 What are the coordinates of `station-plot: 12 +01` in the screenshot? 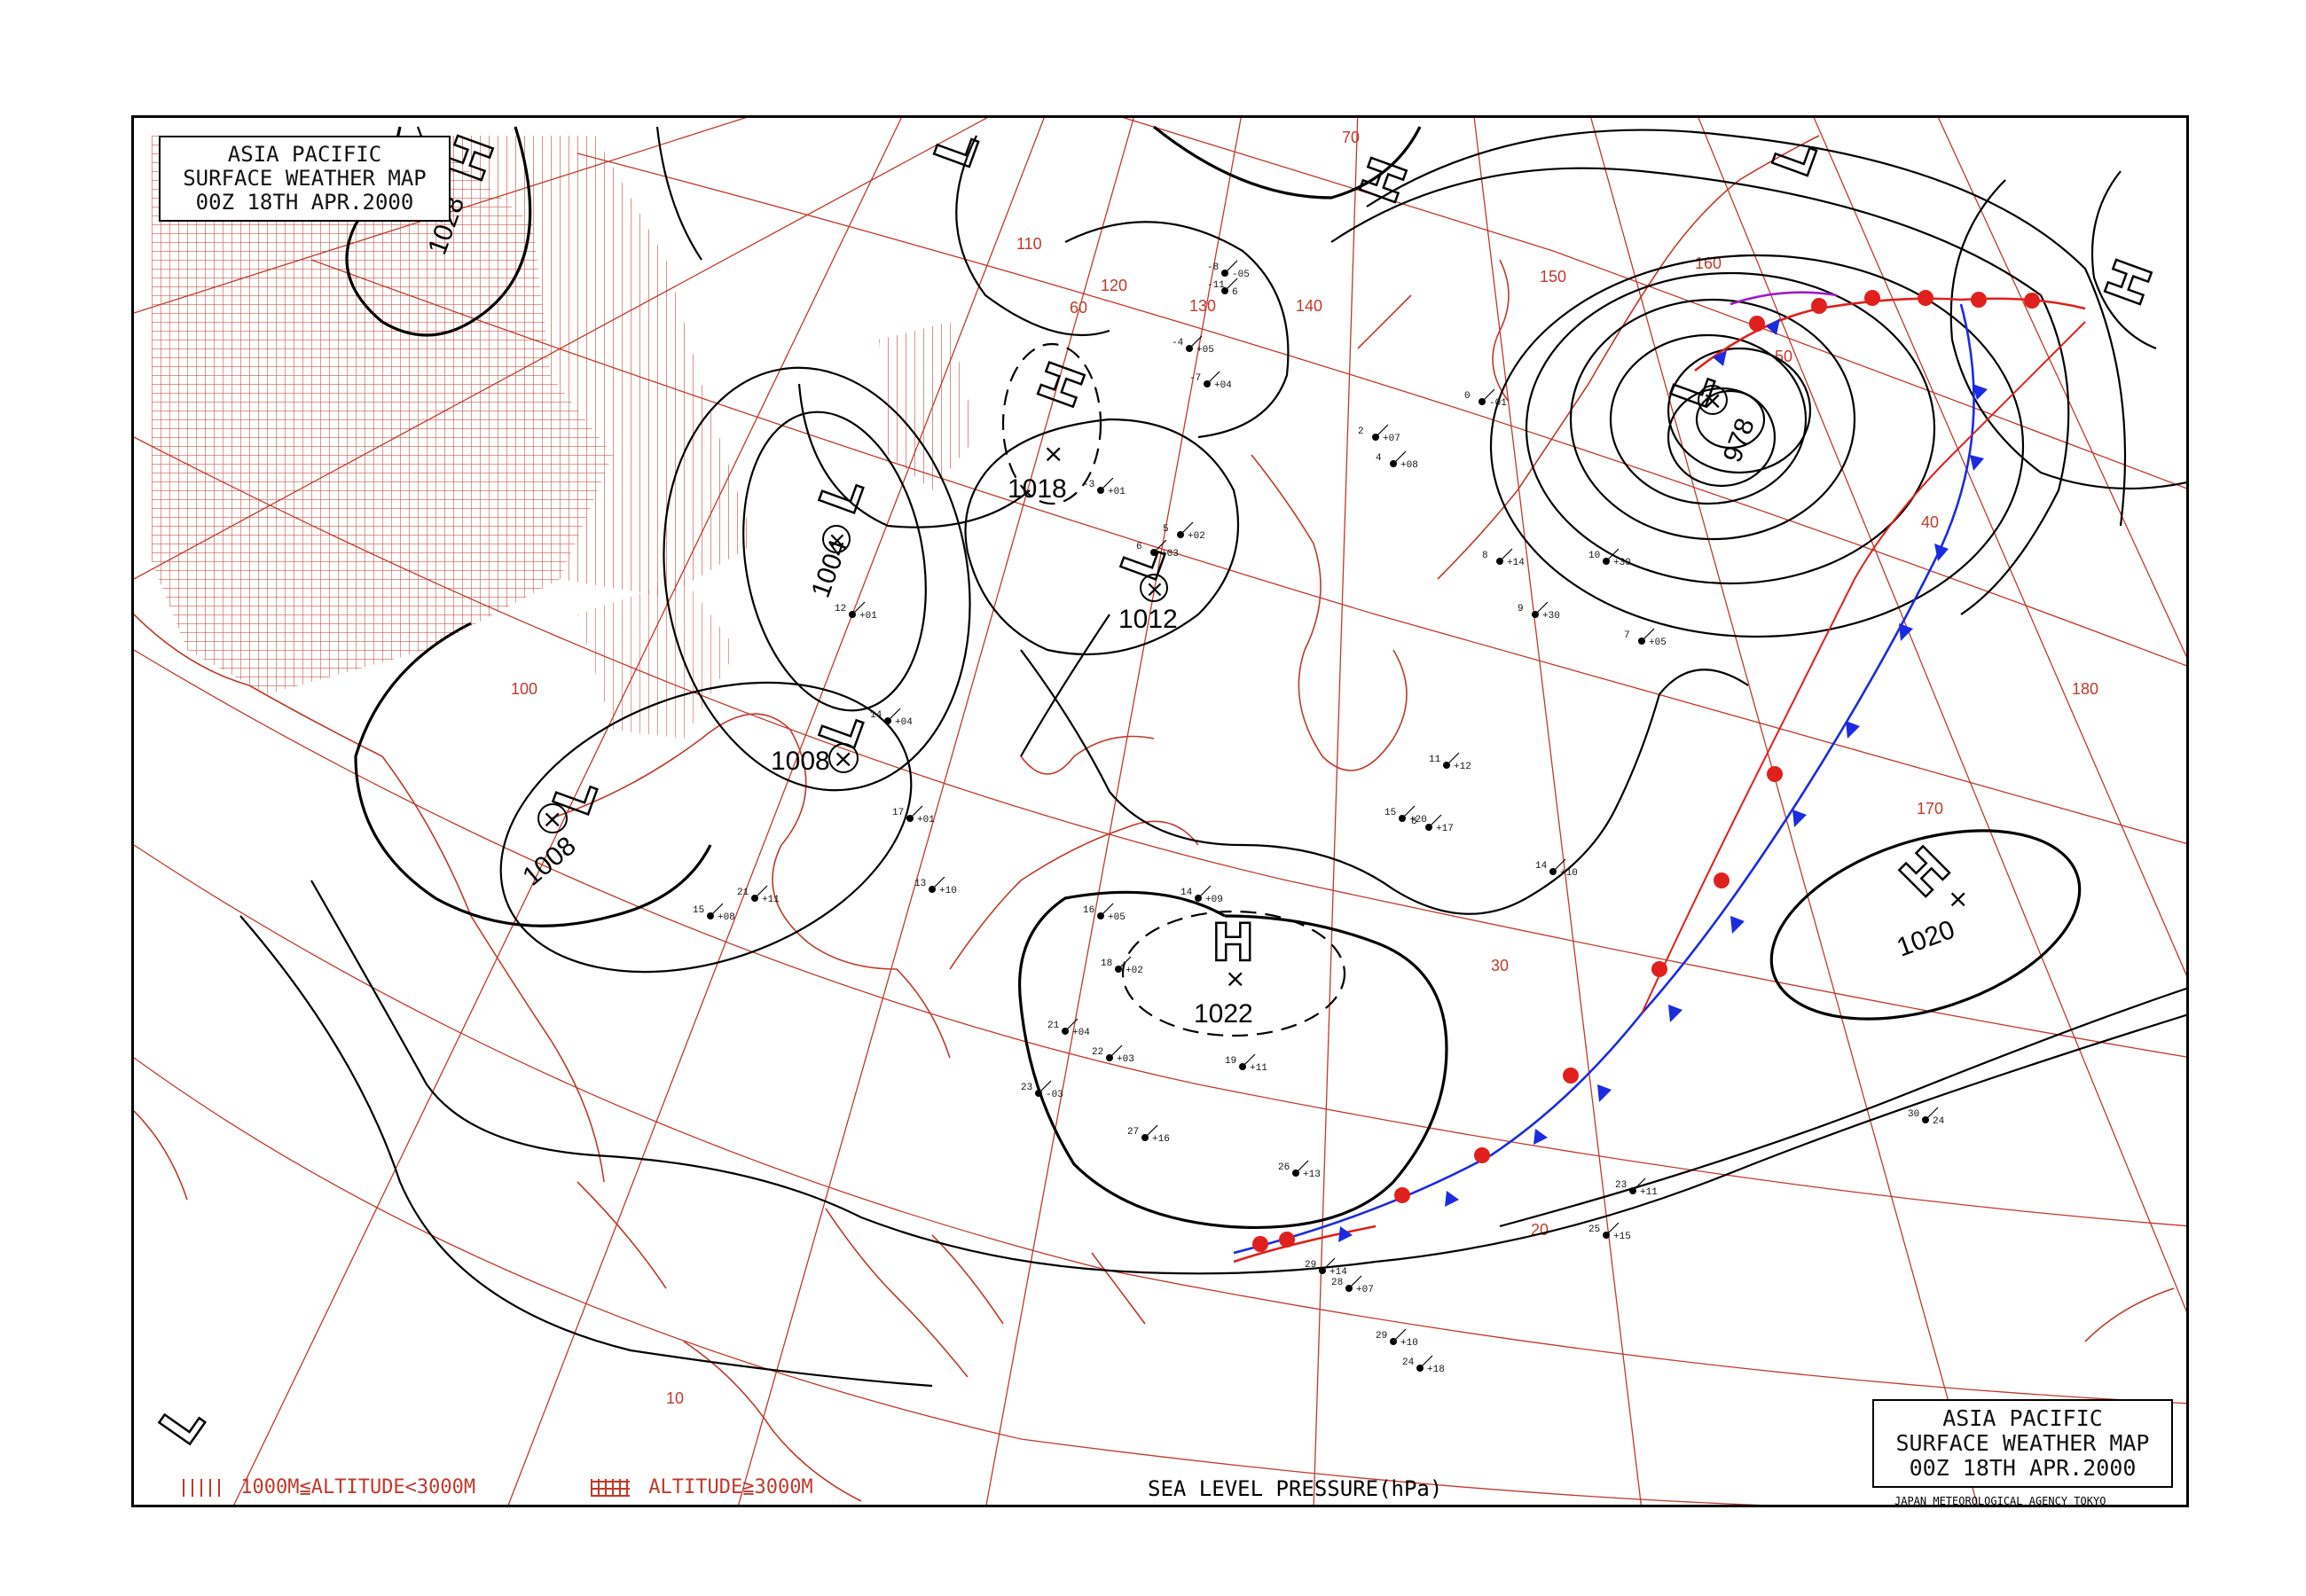 It's located at (856, 612).